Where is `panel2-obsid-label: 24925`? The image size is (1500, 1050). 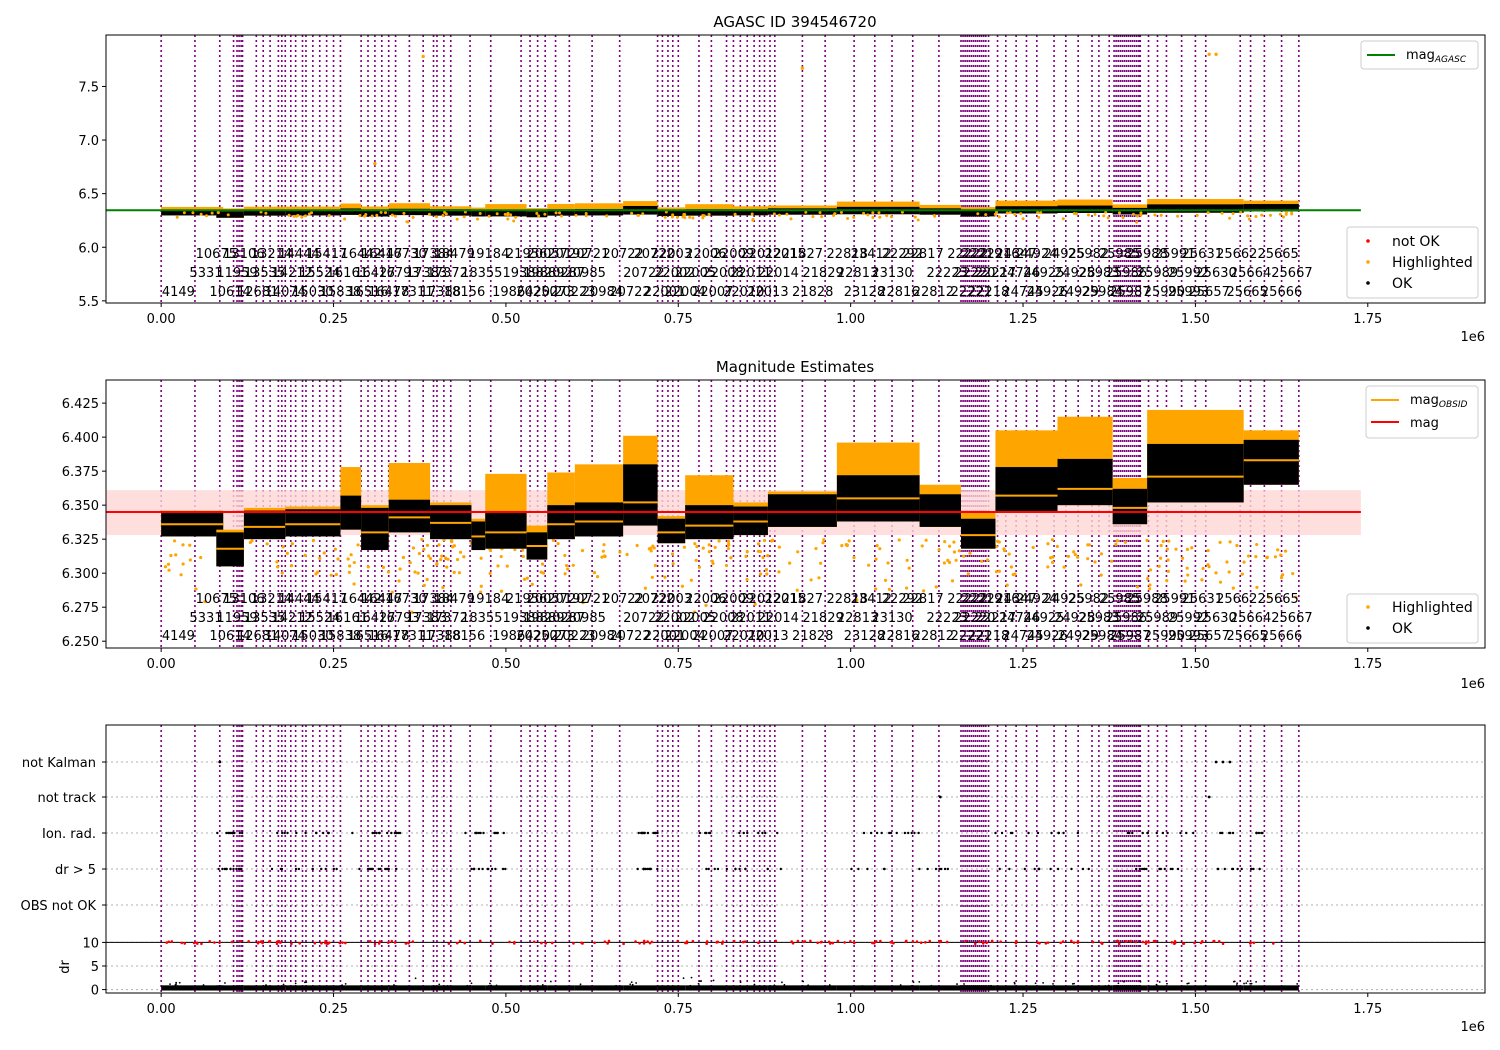 panel2-obsid-label: 24925 is located at coordinates (1064, 599).